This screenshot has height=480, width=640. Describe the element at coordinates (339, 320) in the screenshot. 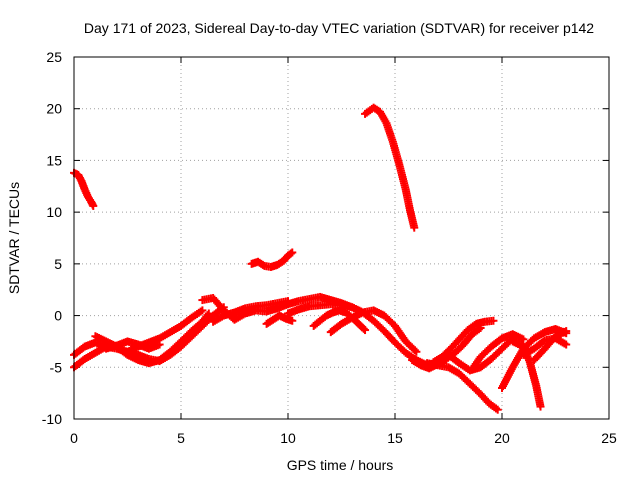

I see `series-arc-l` at that location.